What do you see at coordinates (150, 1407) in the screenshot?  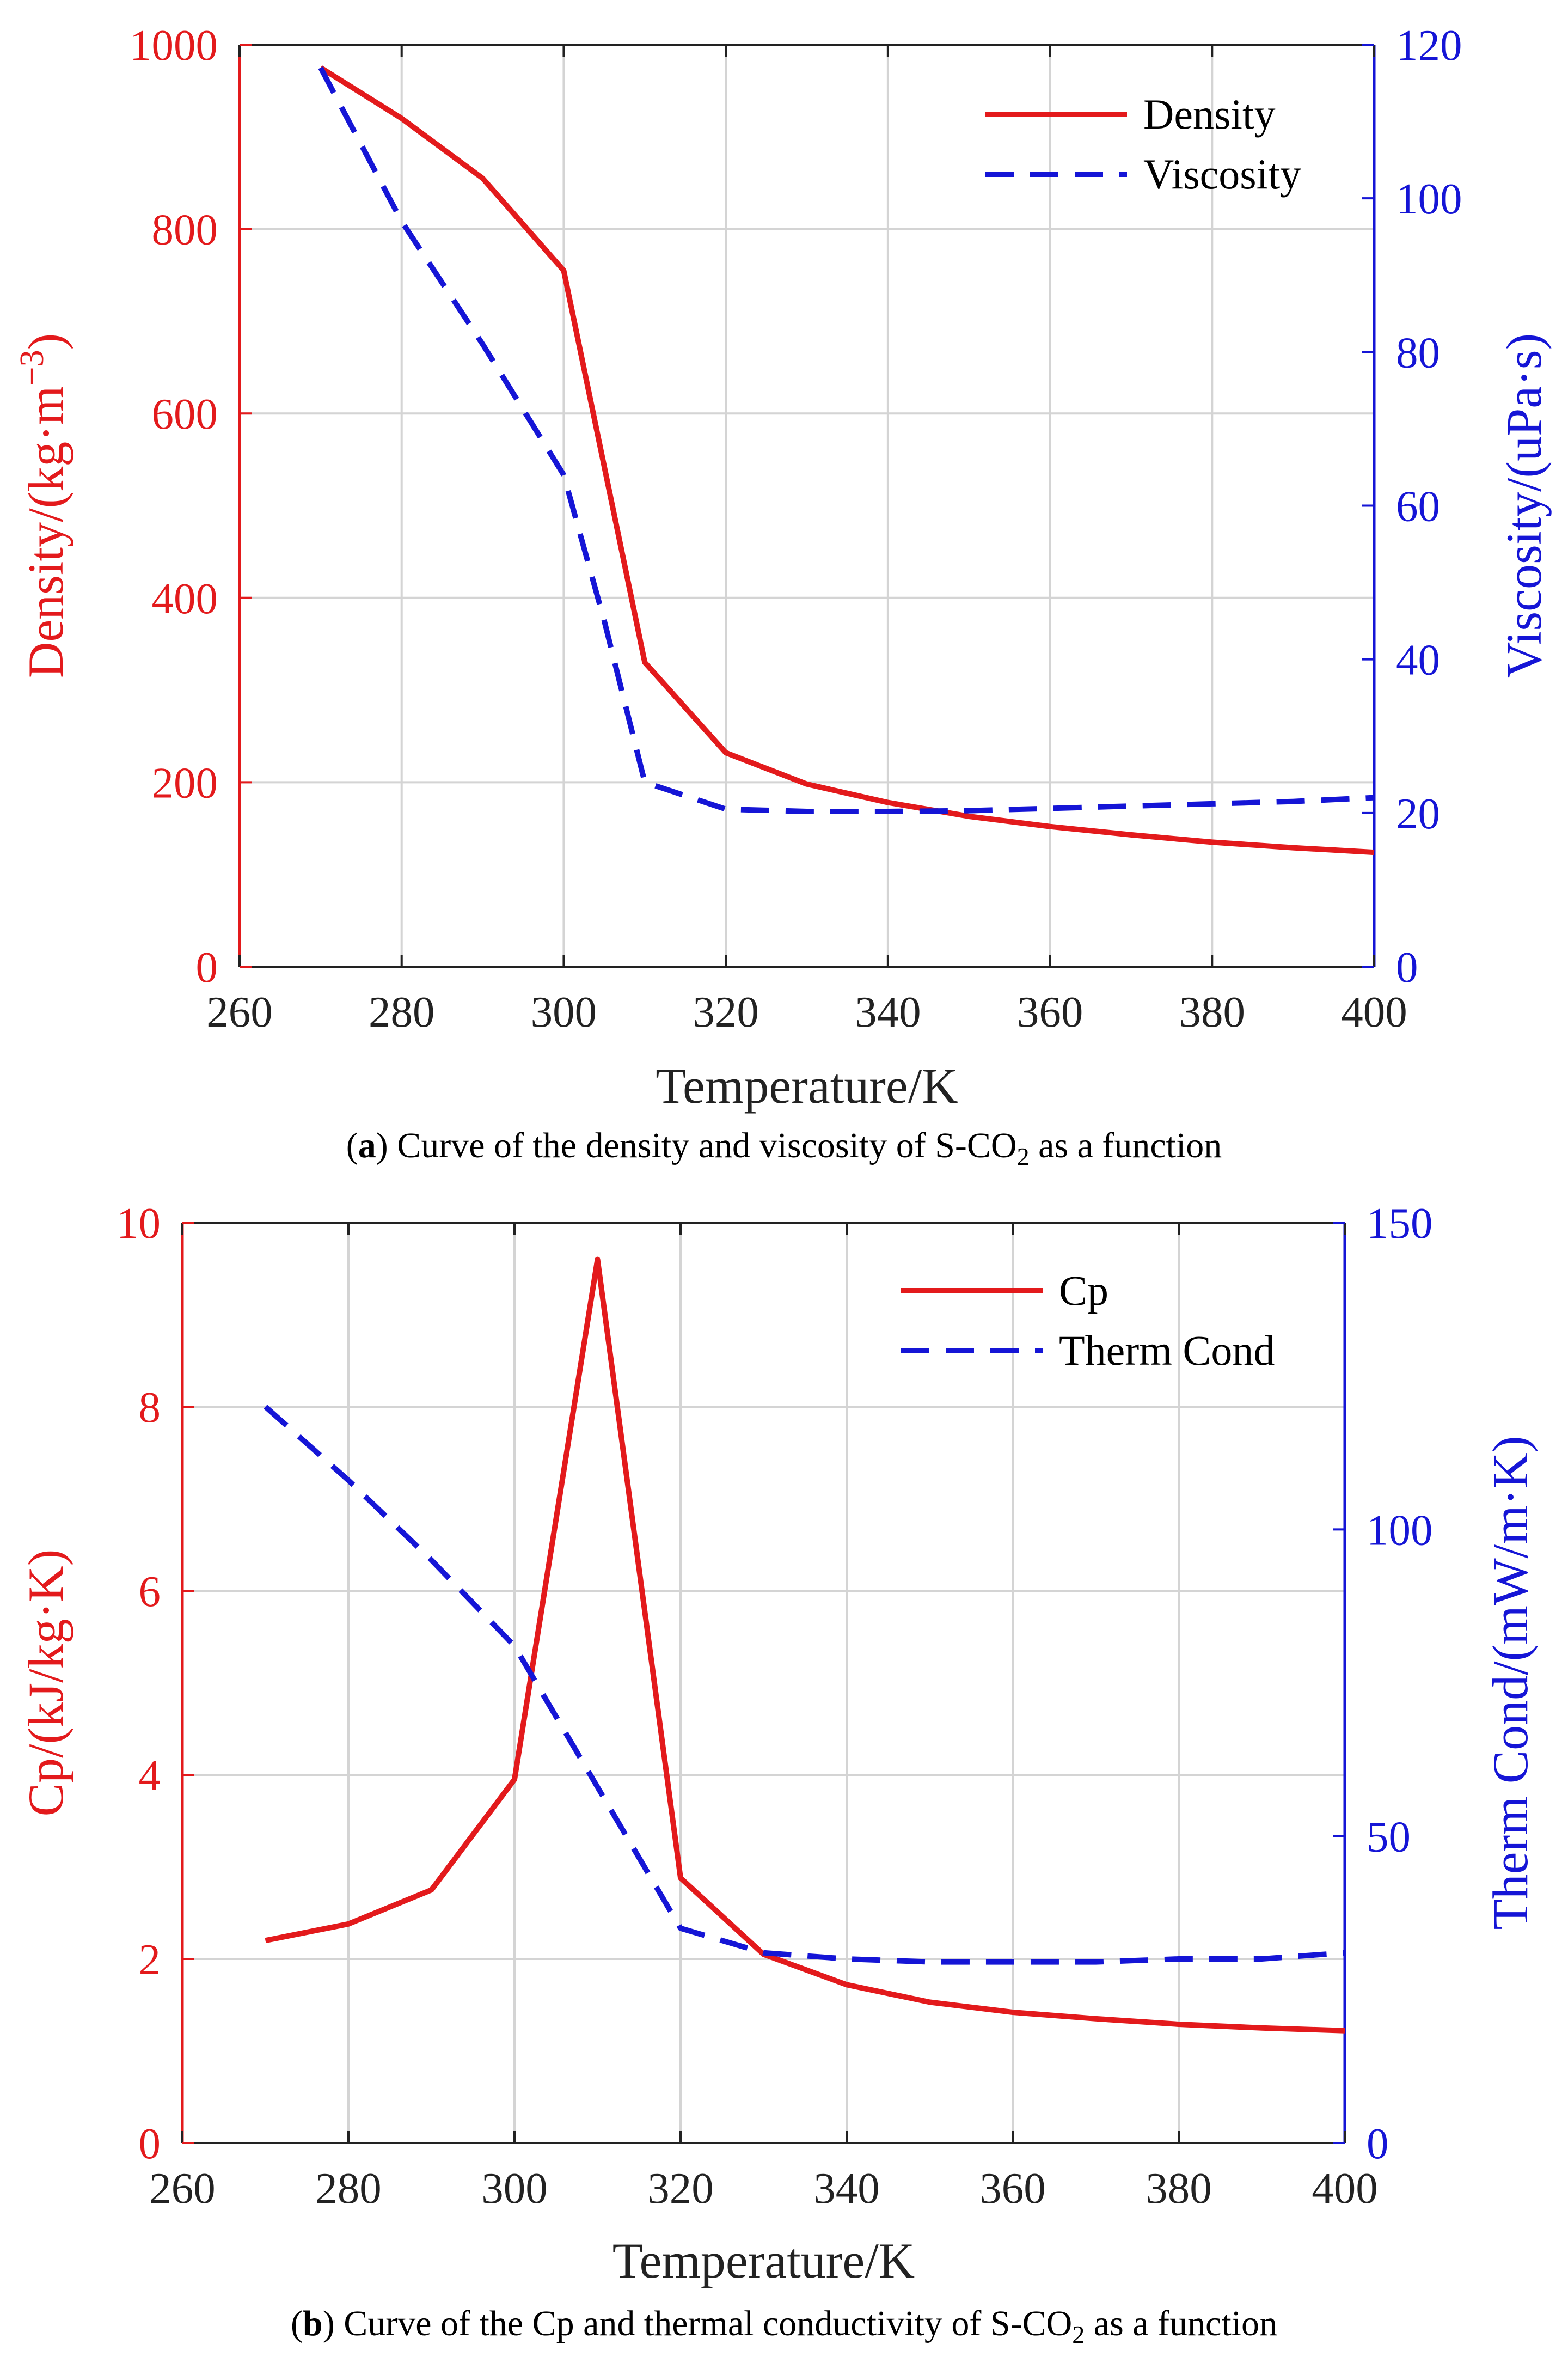 I see `y-left-tick-label: 8` at bounding box center [150, 1407].